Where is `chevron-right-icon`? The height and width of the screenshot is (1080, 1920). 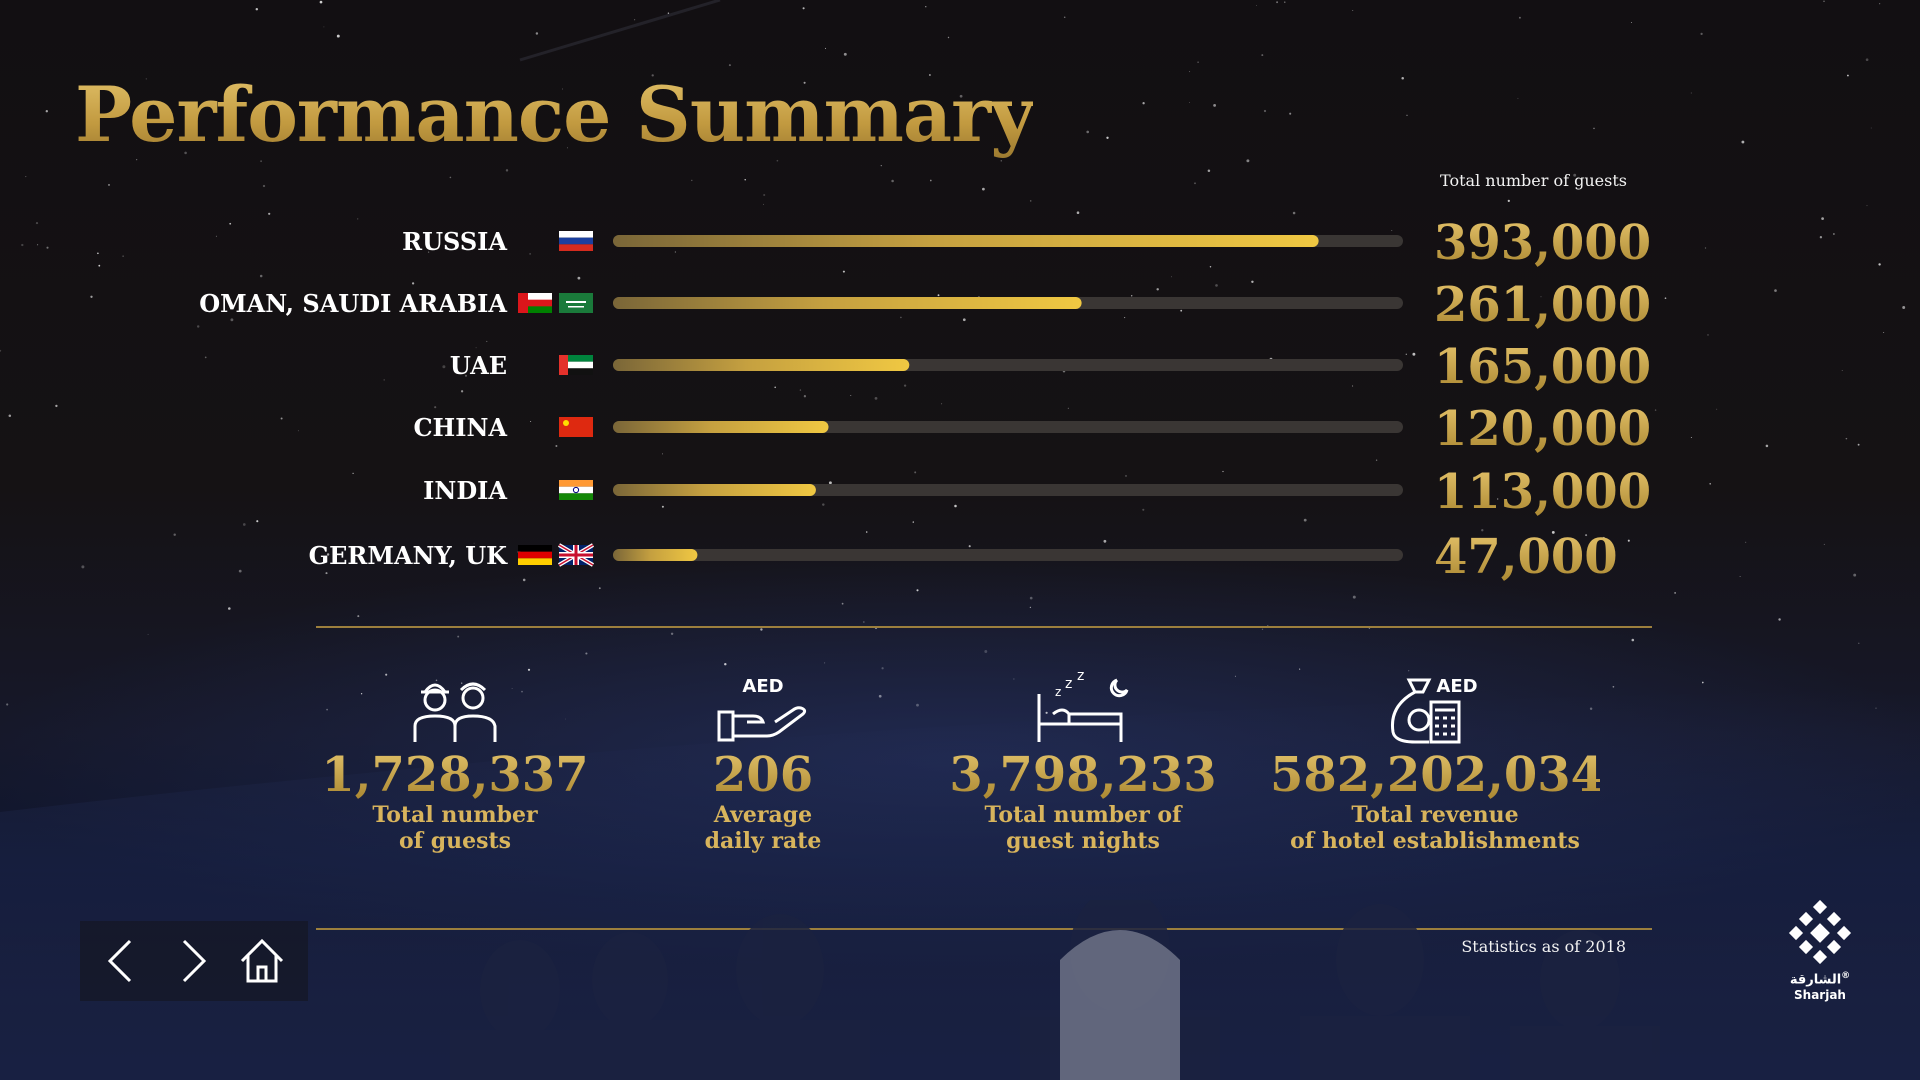
chevron-right-icon is located at coordinates (192, 961).